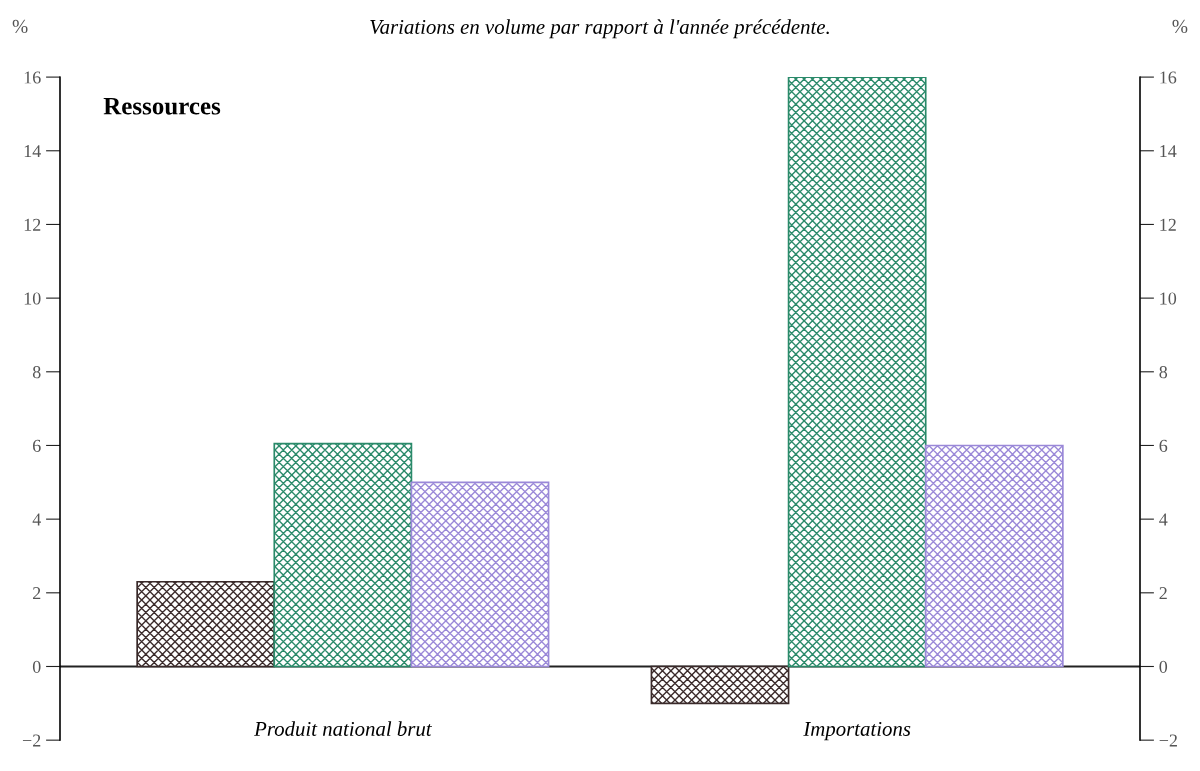 This screenshot has height=771, width=1200. Describe the element at coordinates (1163, 666) in the screenshot. I see `y2-tick-label: 0` at that location.